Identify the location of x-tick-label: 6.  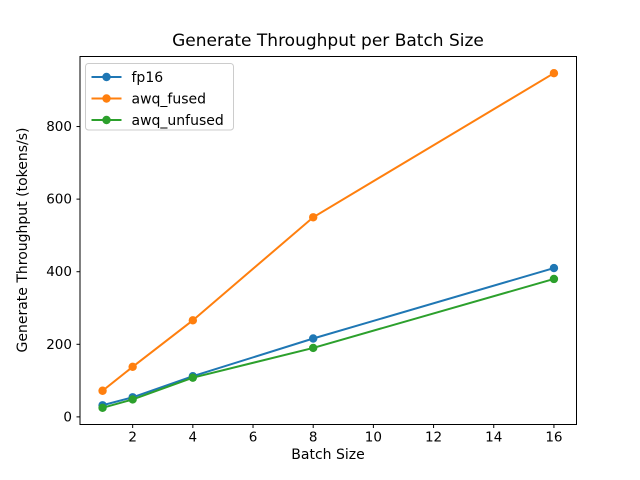
(253, 438).